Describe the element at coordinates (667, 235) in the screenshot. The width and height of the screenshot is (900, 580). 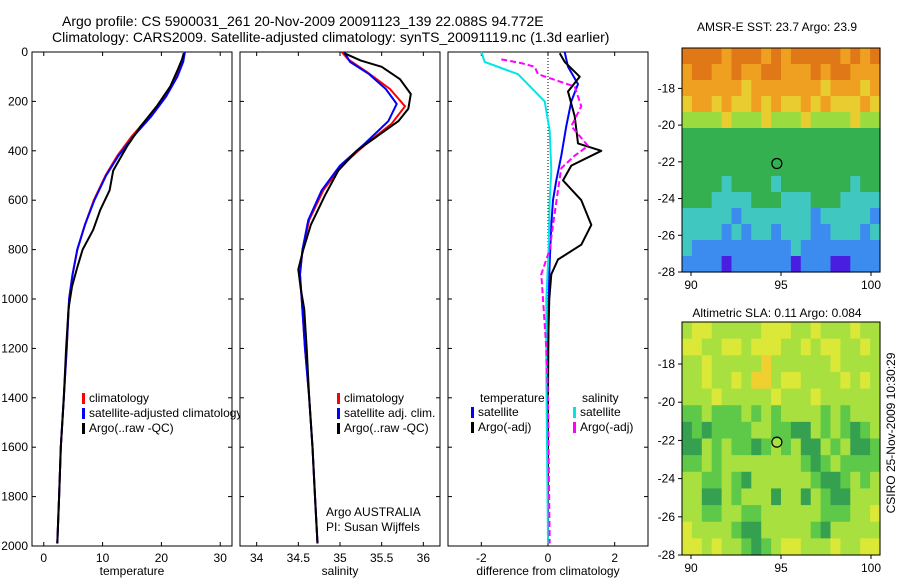
I see `sst-ytick-label: -26` at that location.